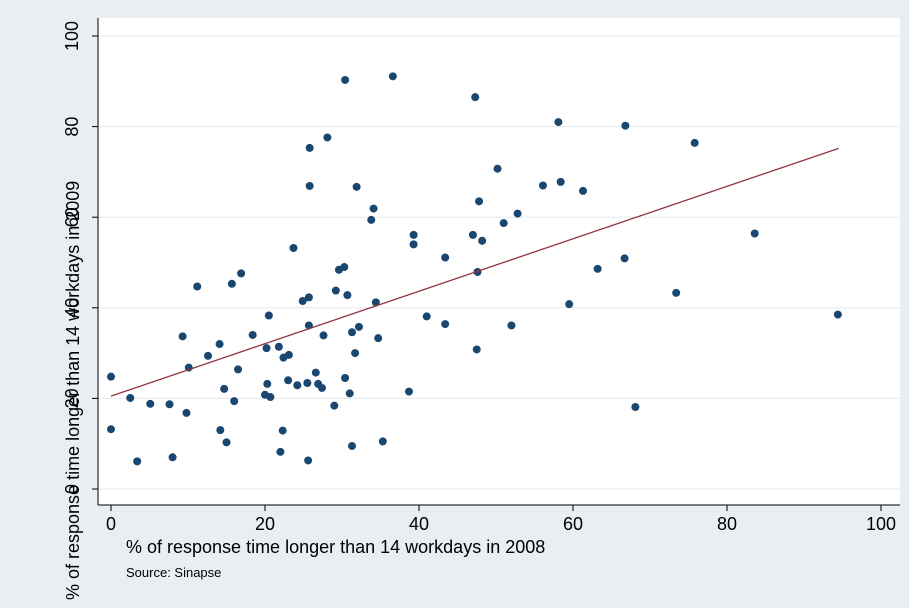 This screenshot has width=909, height=608. What do you see at coordinates (72, 398) in the screenshot?
I see `y-tick-label-20: 20` at bounding box center [72, 398].